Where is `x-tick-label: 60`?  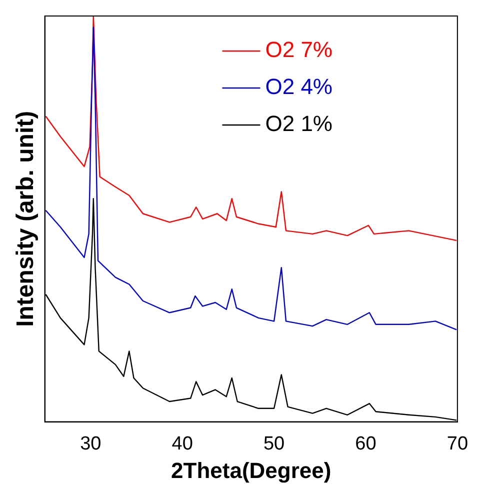
x-tick-label: 60 is located at coordinates (365, 443).